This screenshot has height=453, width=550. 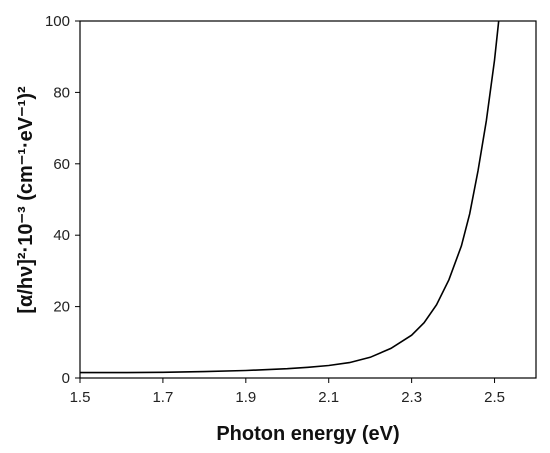 What do you see at coordinates (307, 434) in the screenshot?
I see `x-axis-title: Photon energy (eV)` at bounding box center [307, 434].